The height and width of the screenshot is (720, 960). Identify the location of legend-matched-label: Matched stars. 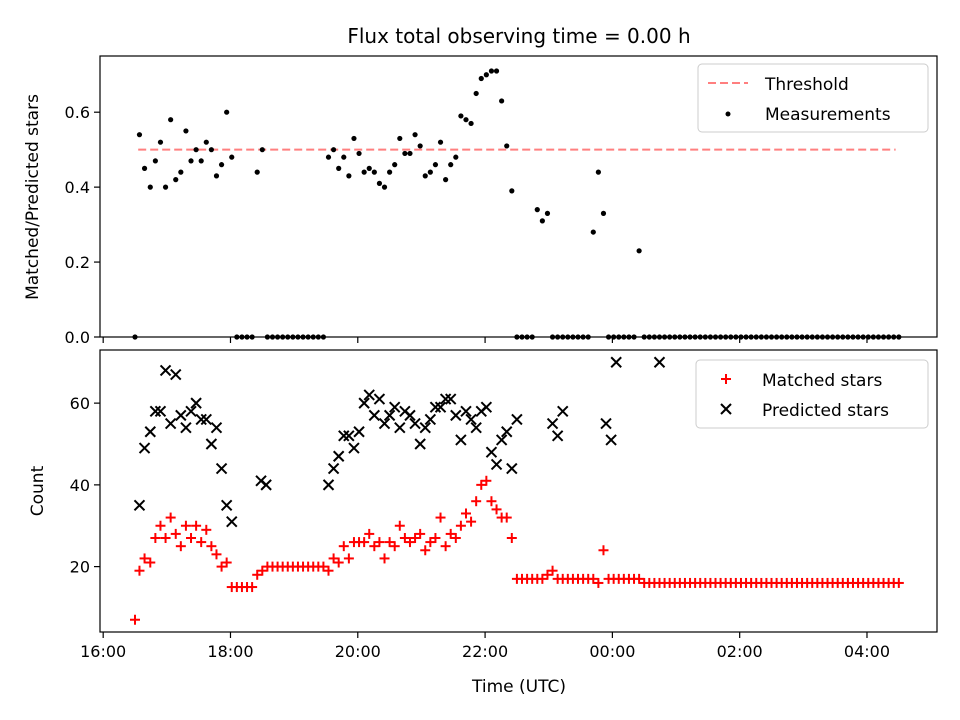
(822, 381).